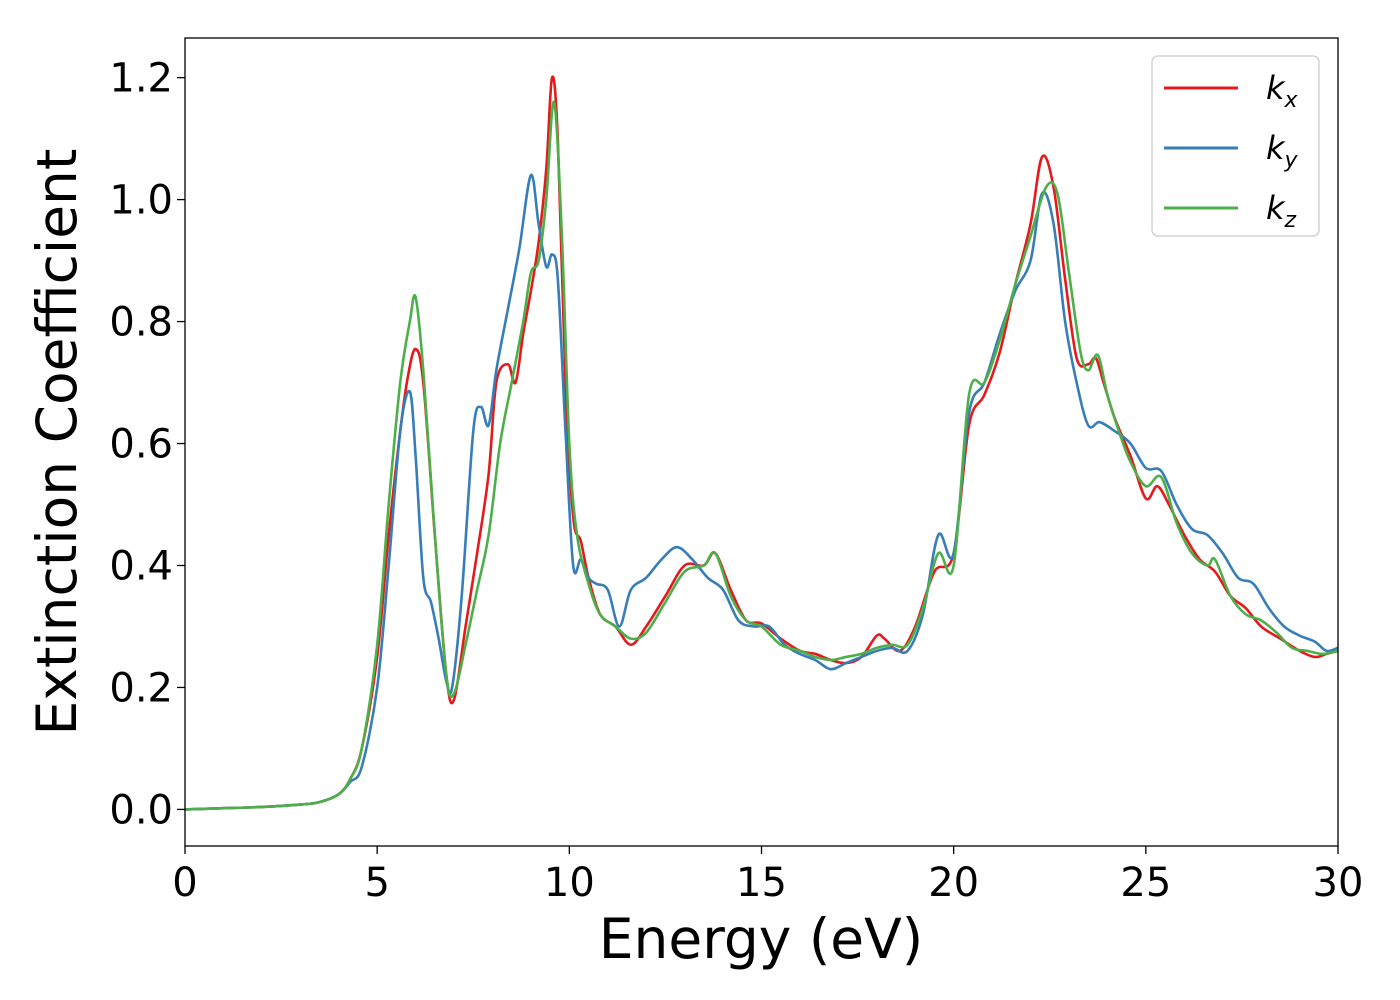 The width and height of the screenshot is (1400, 1000). What do you see at coordinates (569, 883) in the screenshot?
I see `x-tick-label: 10` at bounding box center [569, 883].